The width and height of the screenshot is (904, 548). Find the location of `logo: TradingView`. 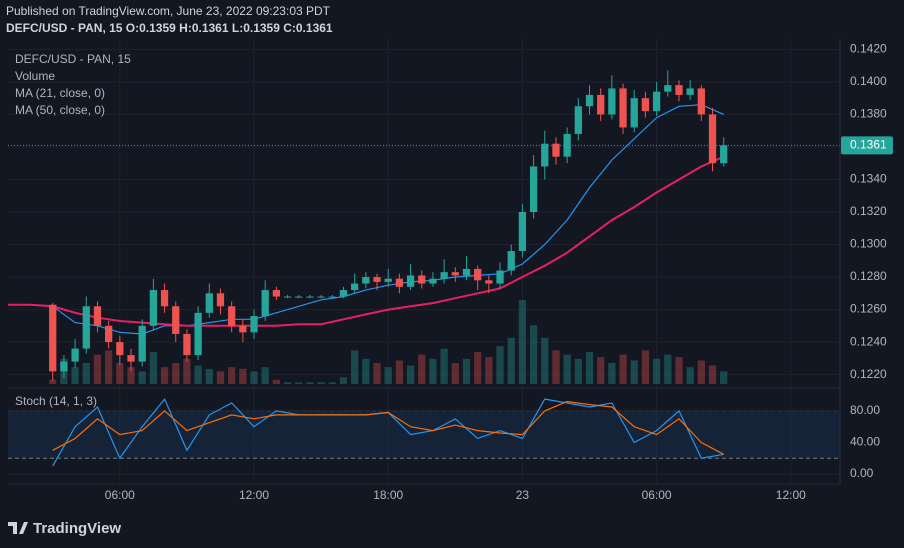

logo: TradingView is located at coordinates (64, 528).